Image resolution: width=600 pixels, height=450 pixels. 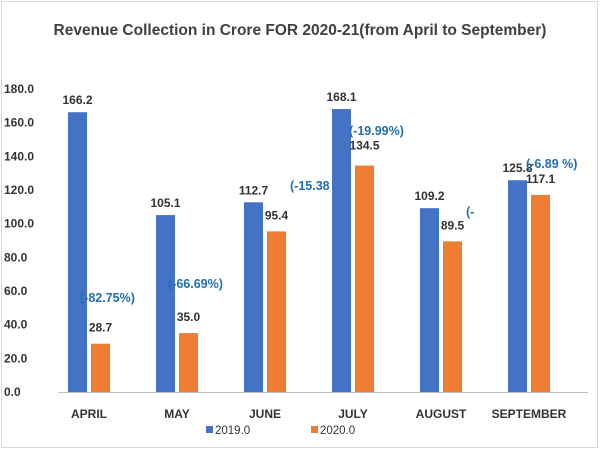 What do you see at coordinates (19, 123) in the screenshot?
I see `y-tick-label: 160.0` at bounding box center [19, 123].